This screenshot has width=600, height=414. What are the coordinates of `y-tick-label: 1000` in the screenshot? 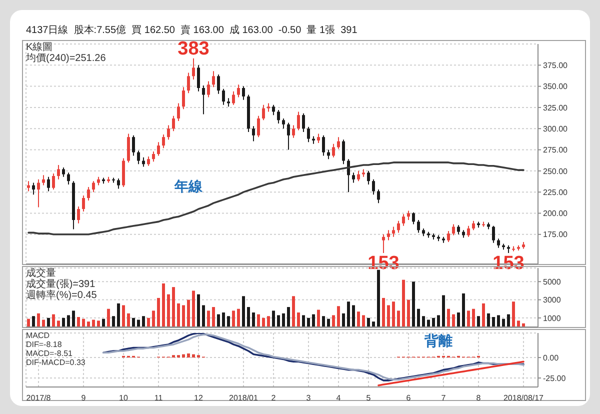 It's located at (552, 318).